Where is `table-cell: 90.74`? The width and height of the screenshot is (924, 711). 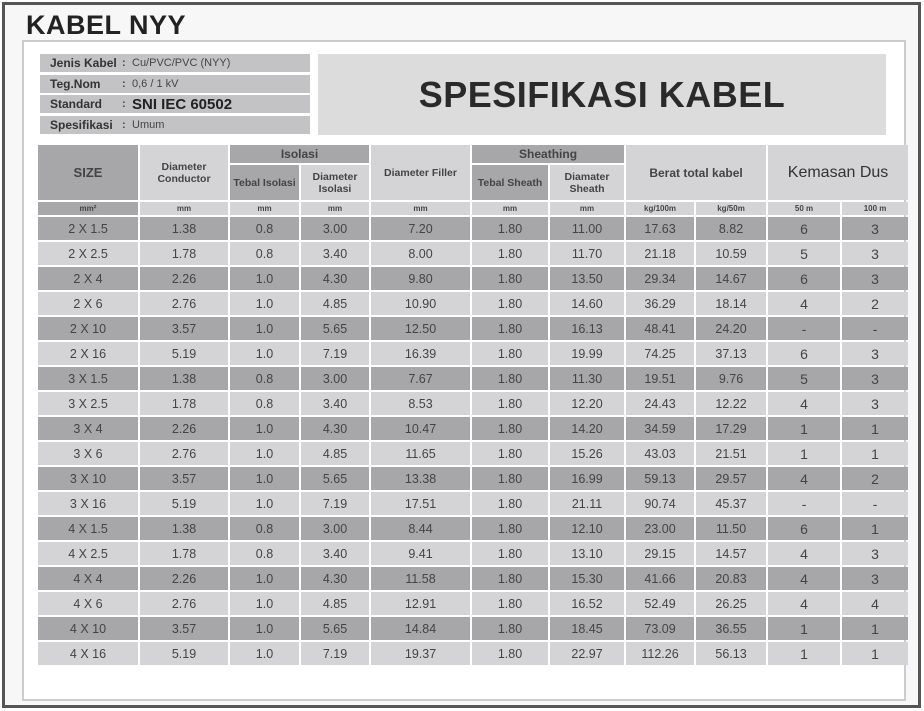
table-cell: 90.74 is located at coordinates (660, 503).